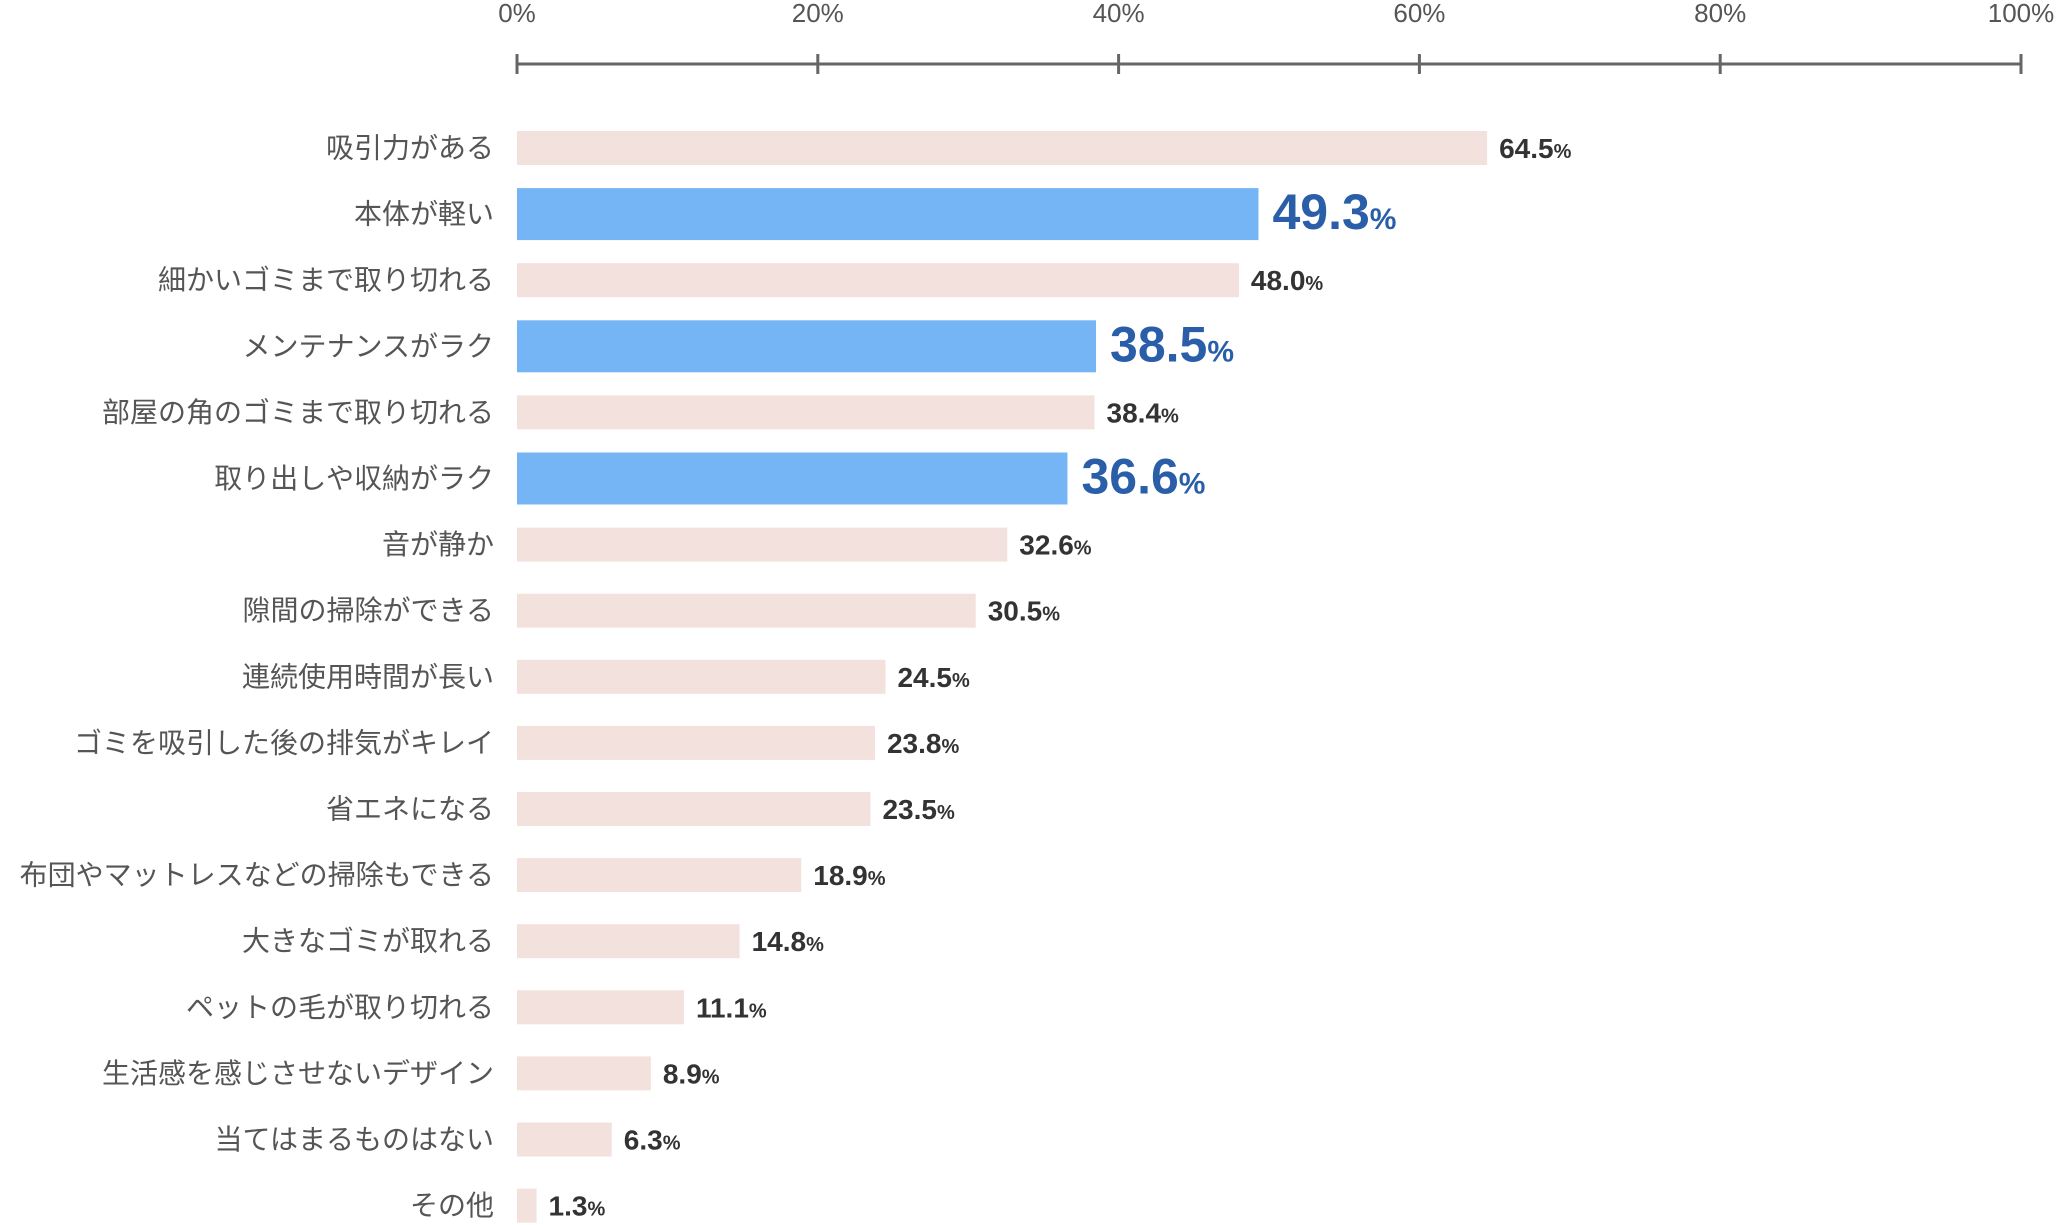 The image size is (2057, 1225). What do you see at coordinates (682, 1073) in the screenshot?
I see `value-number: 8.9` at bounding box center [682, 1073].